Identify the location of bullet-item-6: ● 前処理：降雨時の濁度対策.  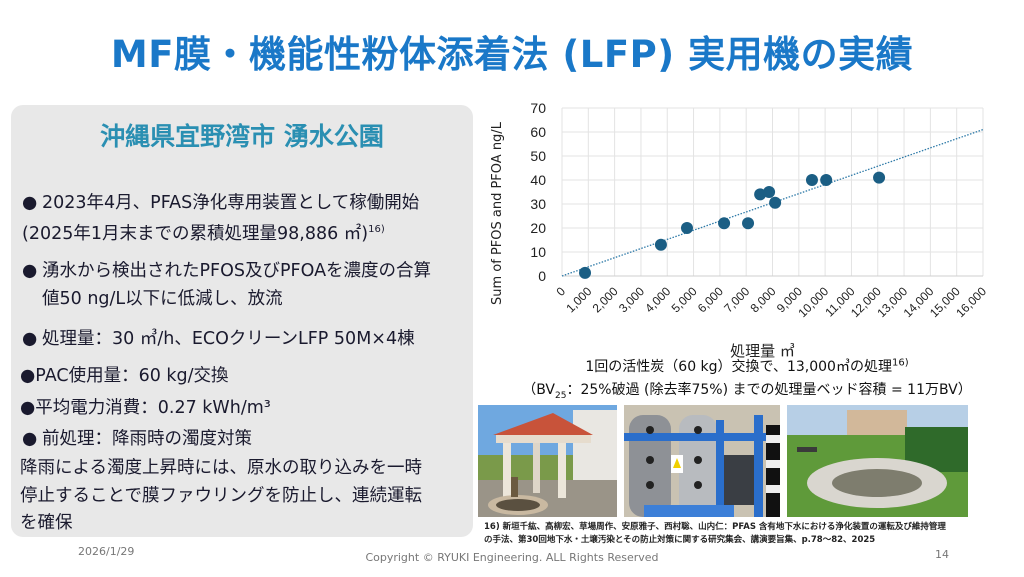
(137, 439).